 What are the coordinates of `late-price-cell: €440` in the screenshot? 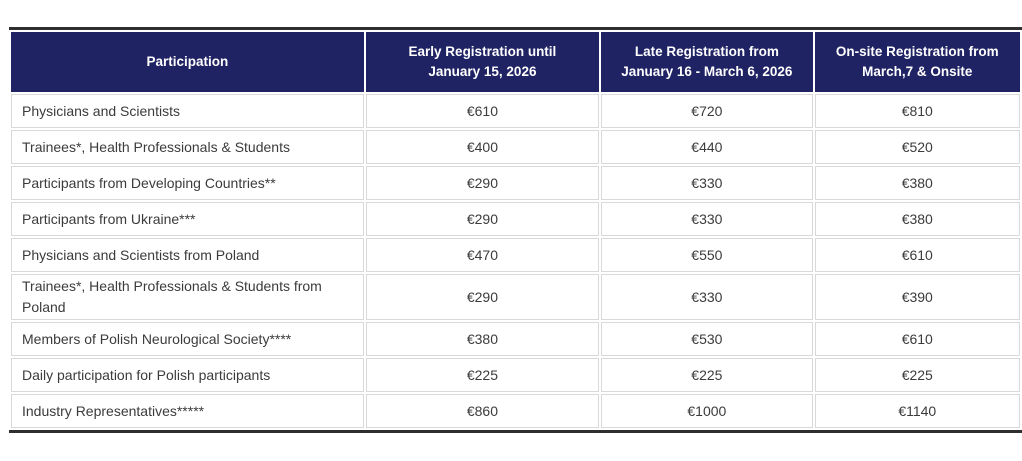 It's located at (707, 147).